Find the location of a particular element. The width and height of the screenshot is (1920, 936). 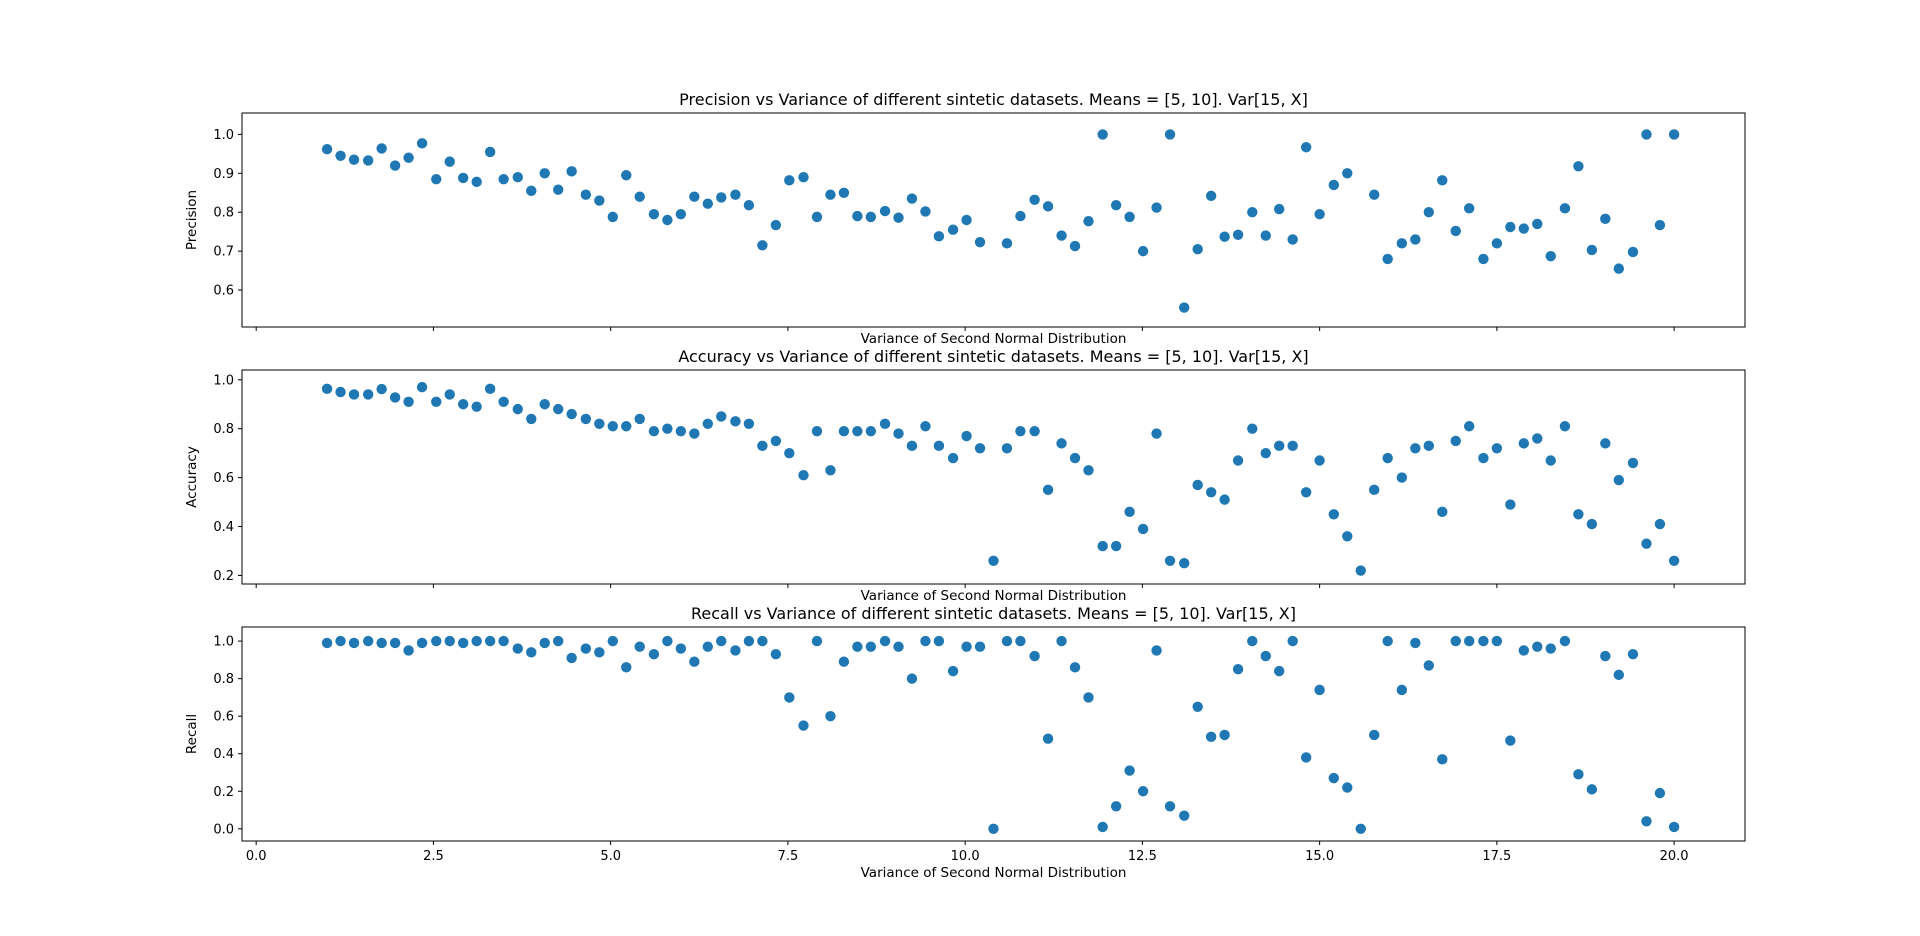

x-tick-label: 5.0 is located at coordinates (610, 856).